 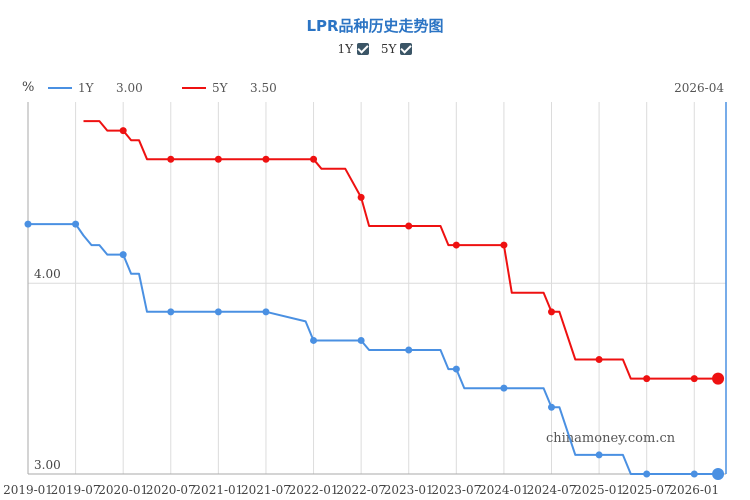 What do you see at coordinates (345, 49) in the screenshot?
I see `toggle-1y-label: 1Y` at bounding box center [345, 49].